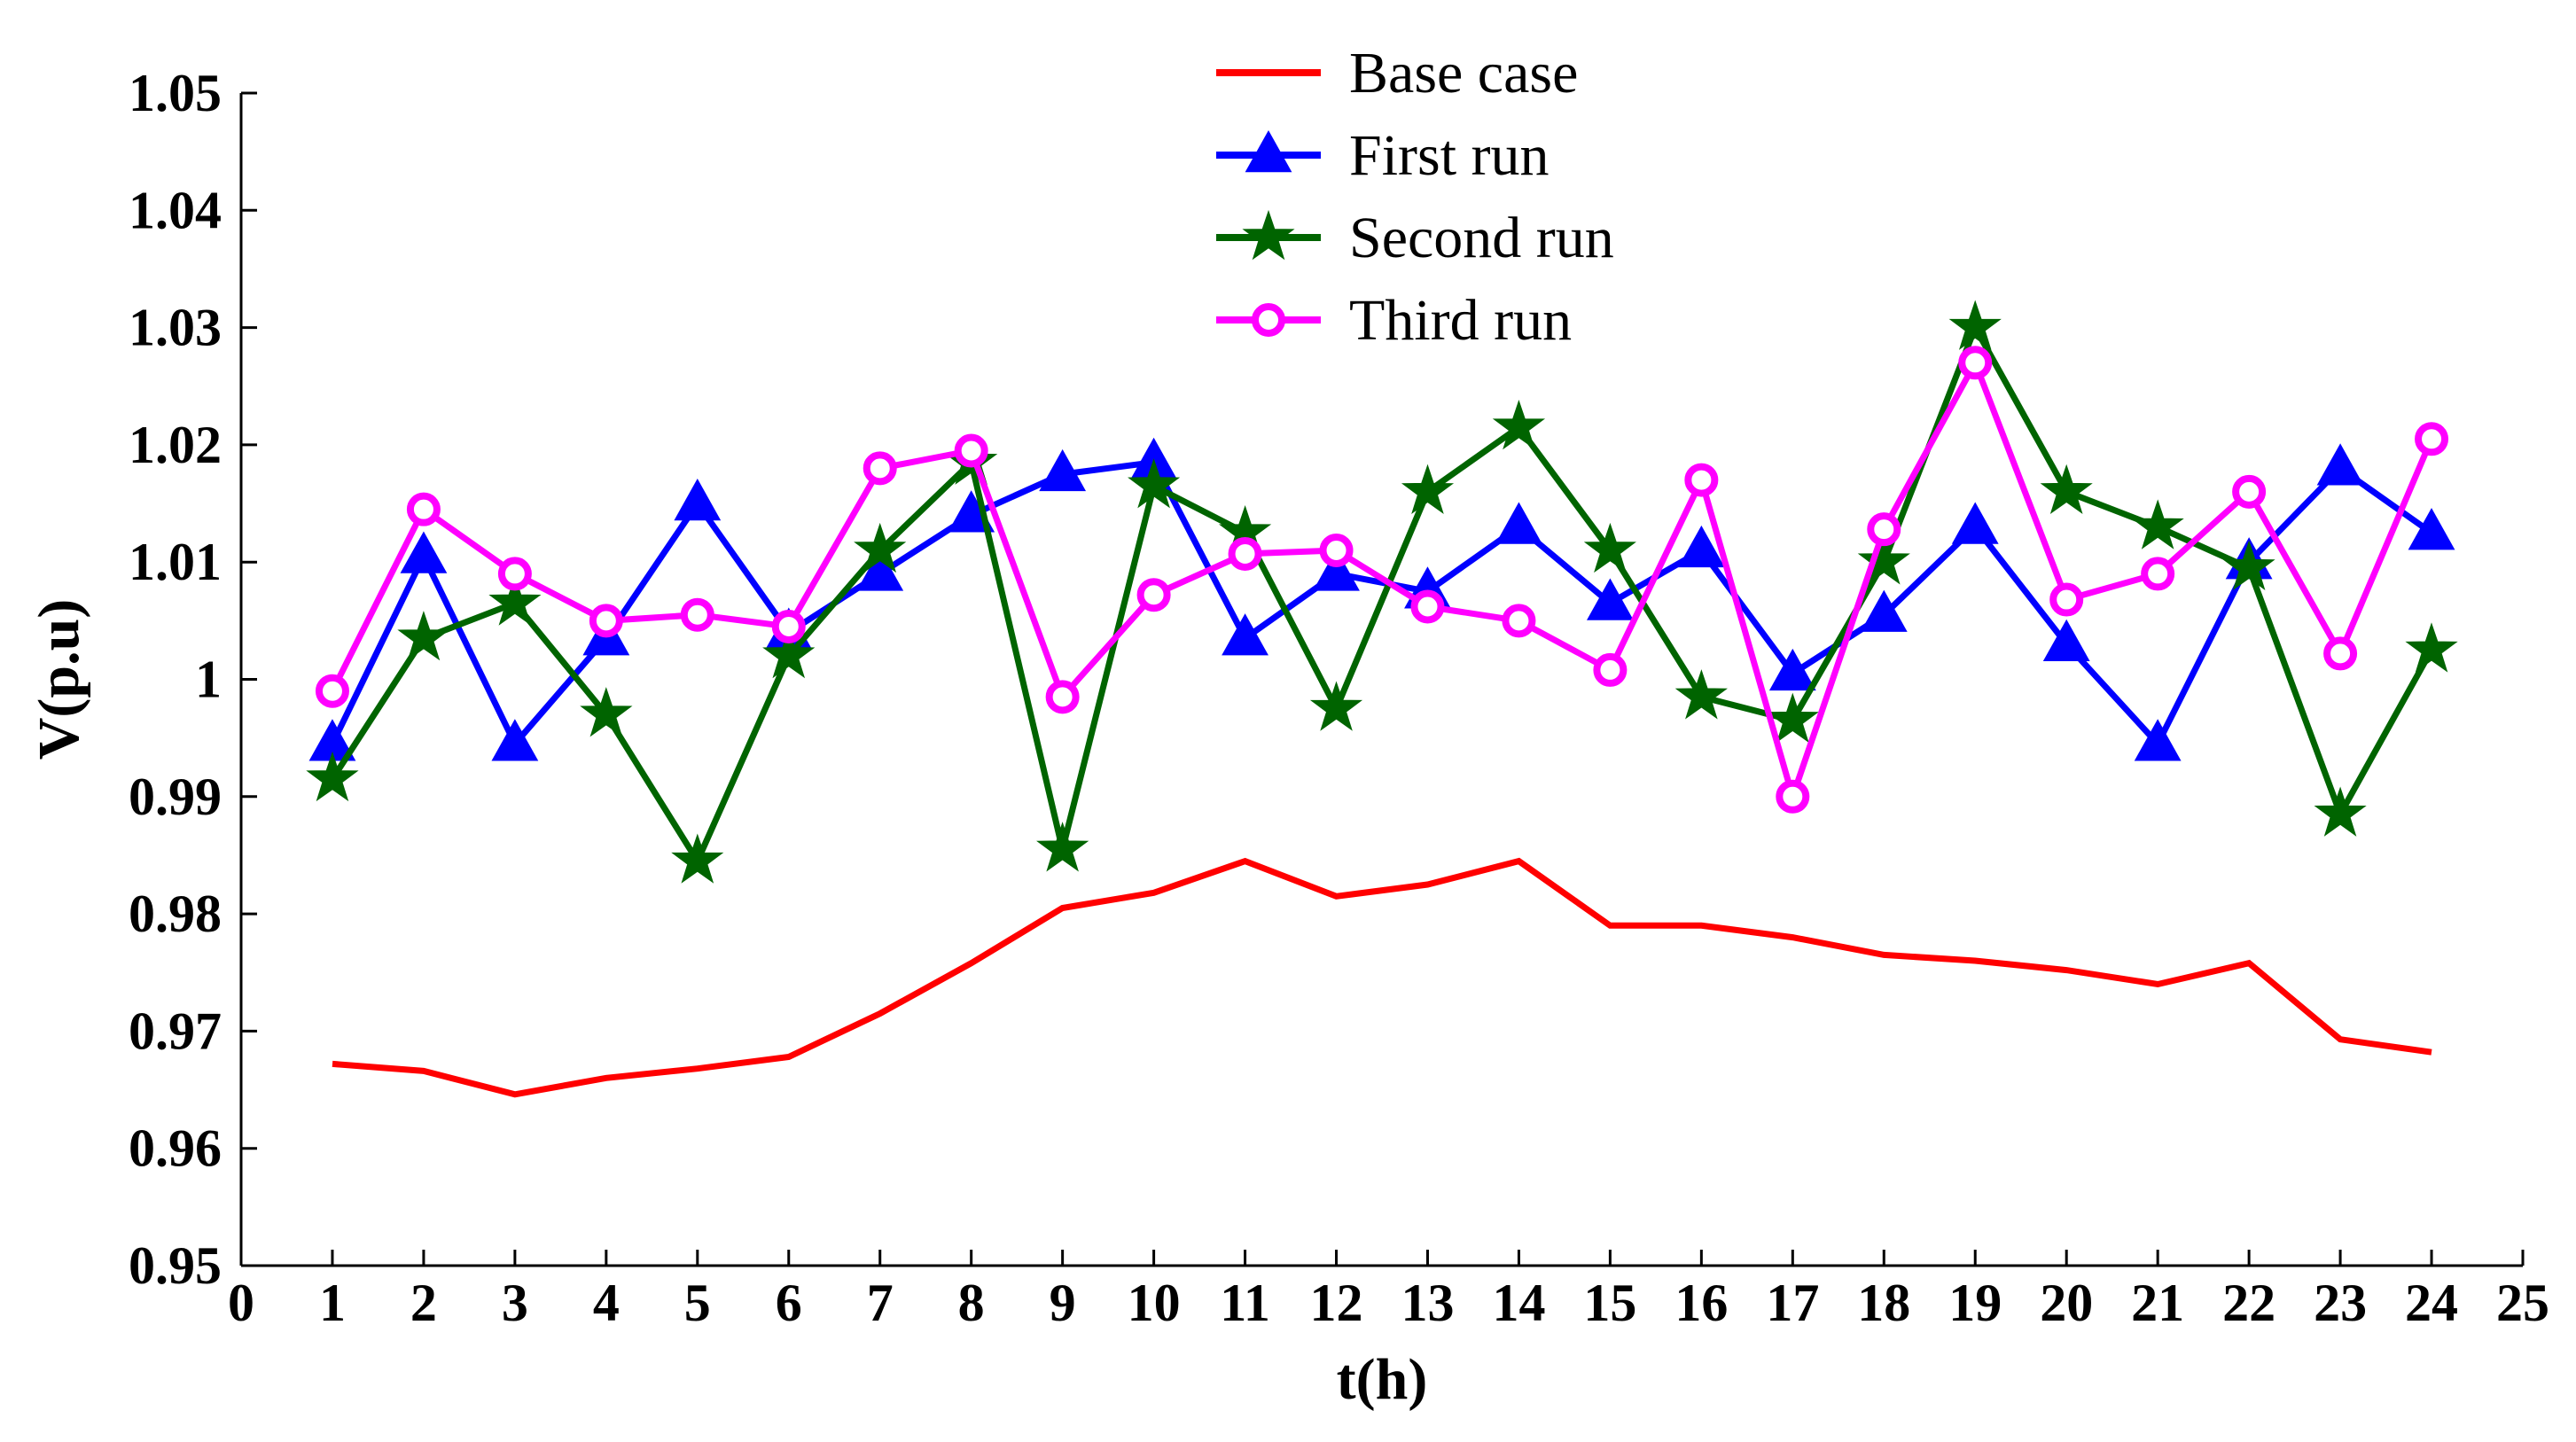 This screenshot has height=1442, width=2576. What do you see at coordinates (208, 680) in the screenshot?
I see `y-tick-label: 1` at bounding box center [208, 680].